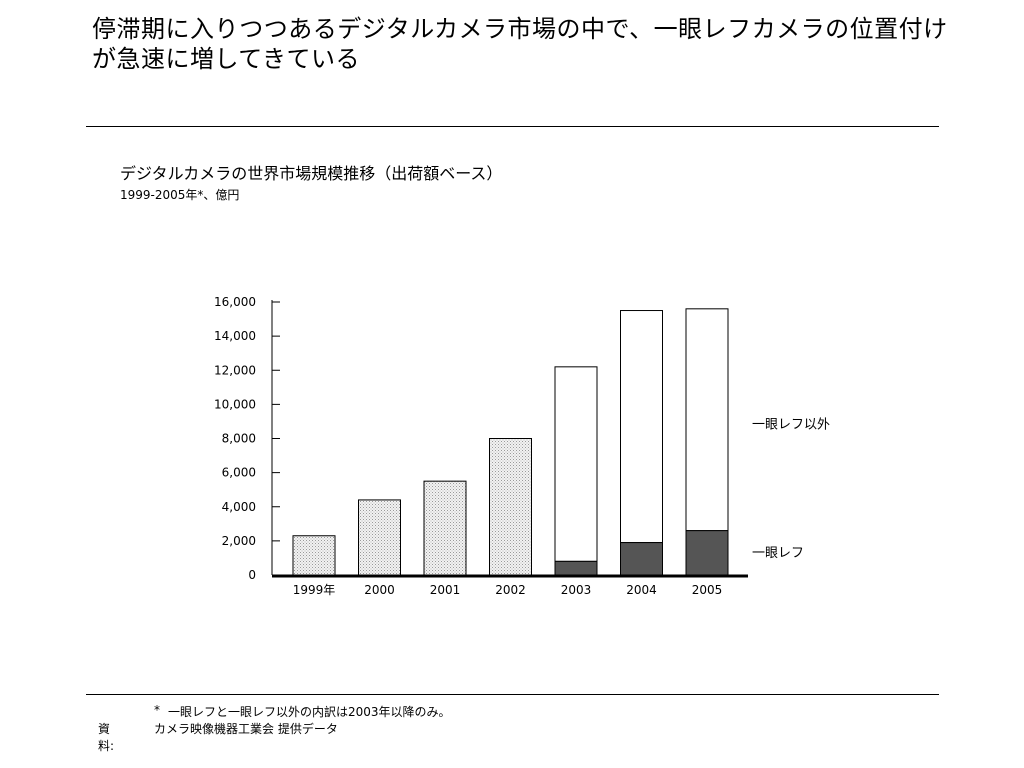 Image resolution: width=1024 pixels, height=768 pixels. Describe the element at coordinates (239, 439) in the screenshot. I see `y-tick-label: 8,000` at that location.